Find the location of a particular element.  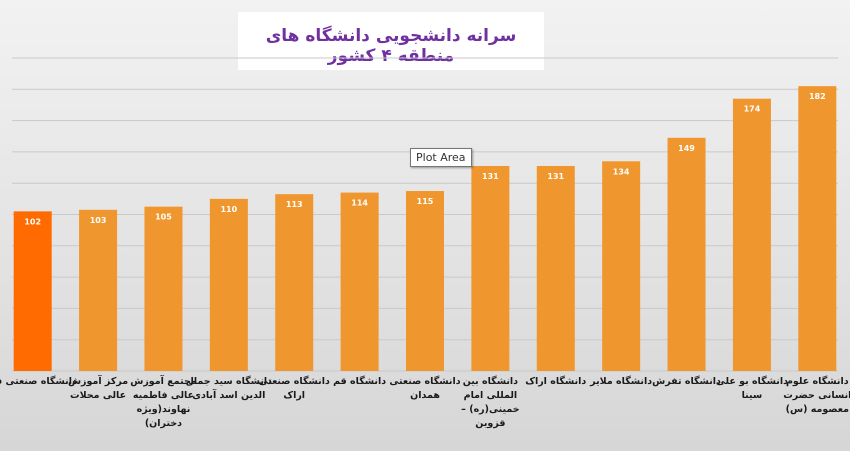

bar-value-label: 115 is located at coordinates (425, 201).